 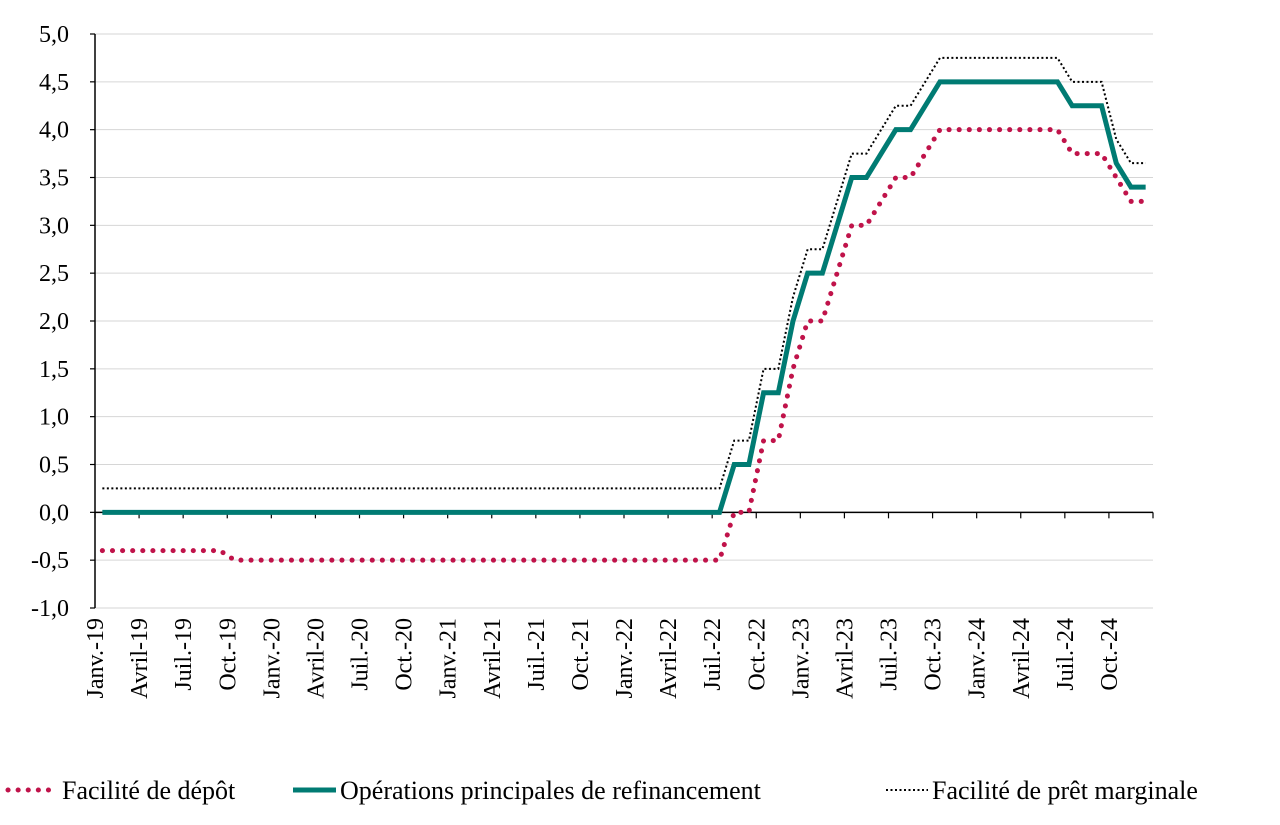 I want to click on x-tick-label: Janv.-19, so click(x=96, y=658).